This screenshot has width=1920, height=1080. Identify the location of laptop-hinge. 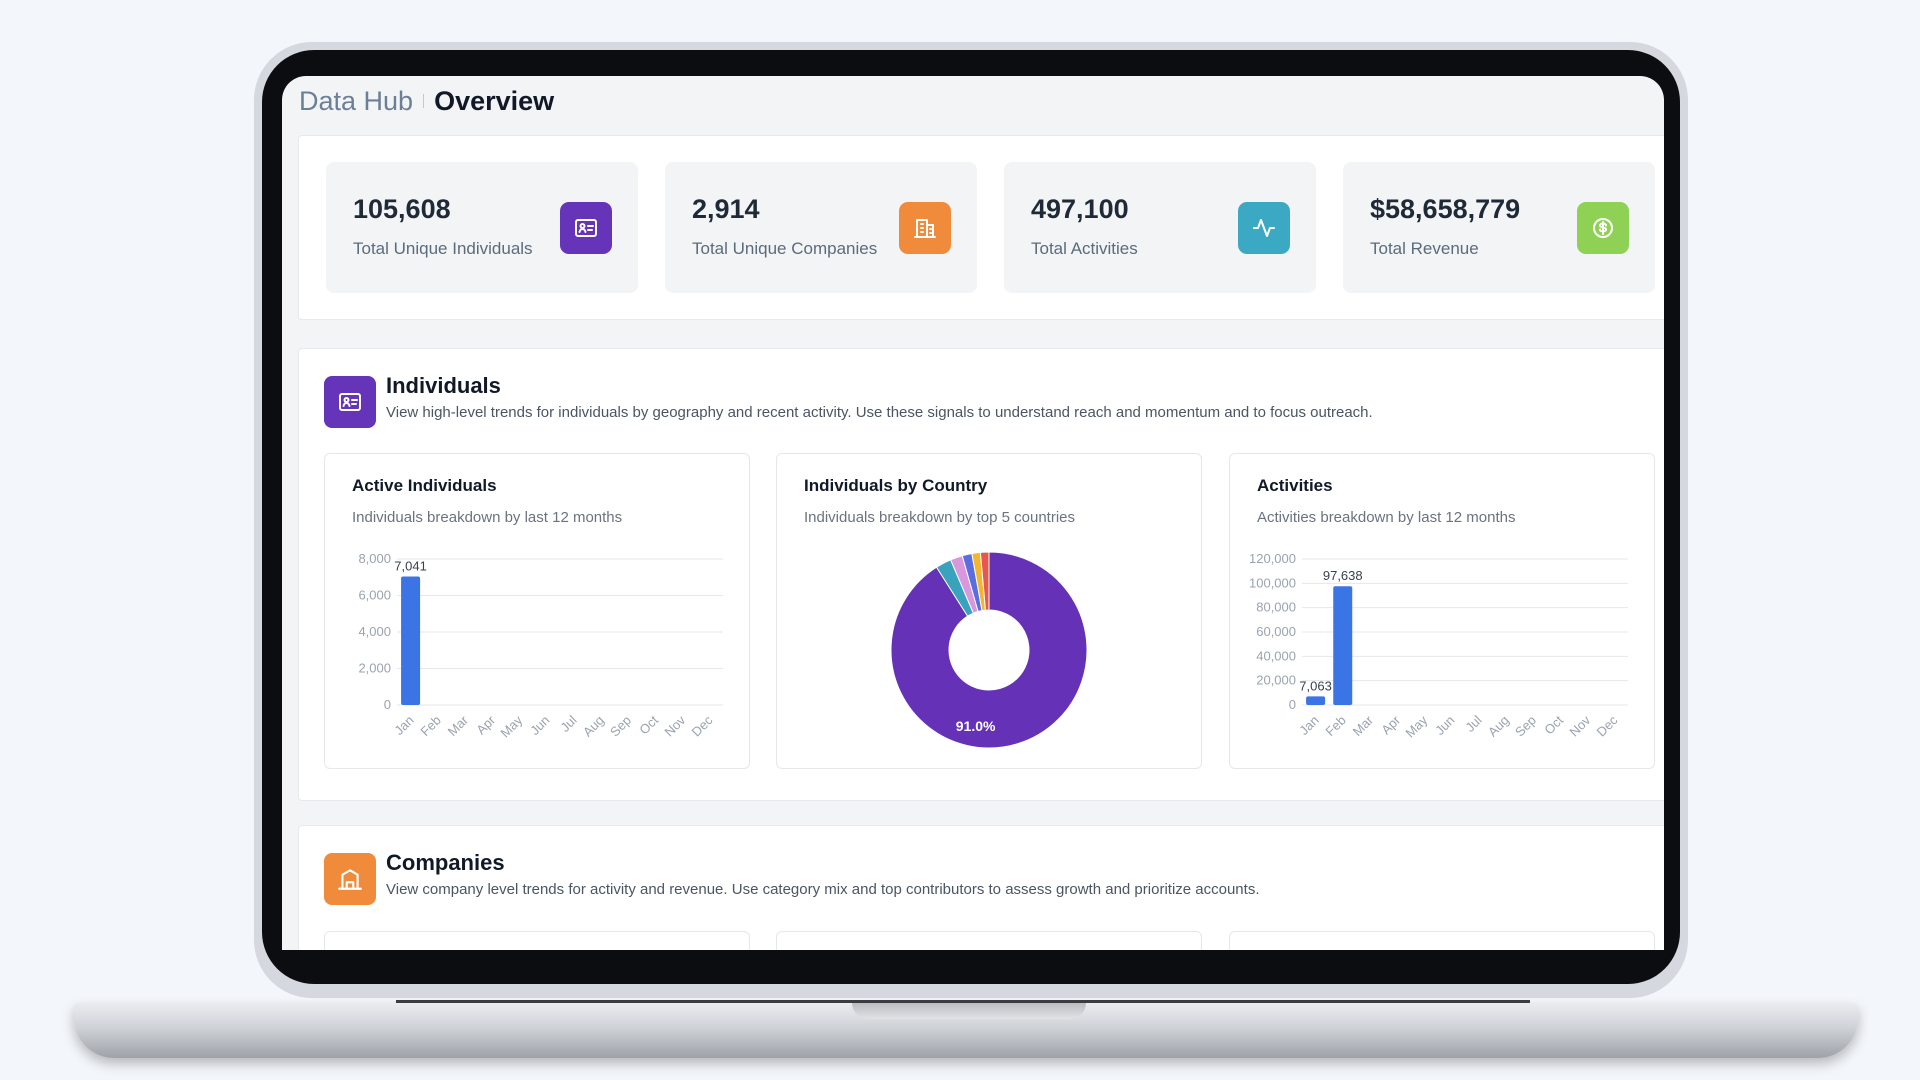
(963, 1002).